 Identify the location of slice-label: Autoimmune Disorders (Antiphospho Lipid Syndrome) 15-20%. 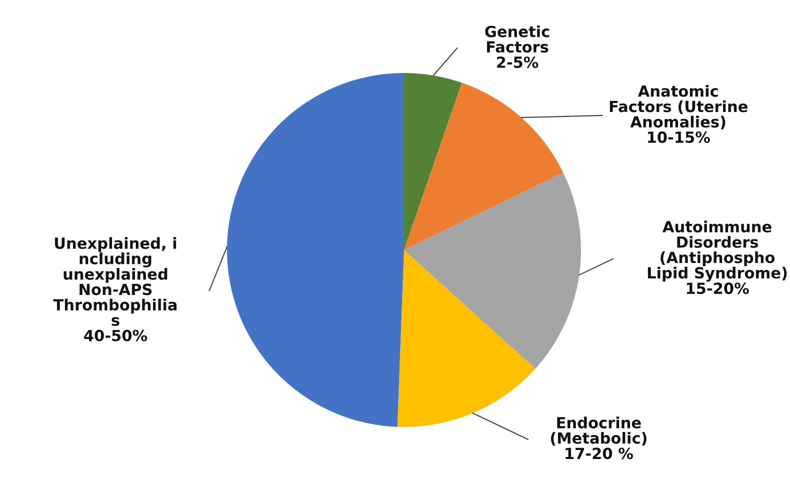
(717, 257).